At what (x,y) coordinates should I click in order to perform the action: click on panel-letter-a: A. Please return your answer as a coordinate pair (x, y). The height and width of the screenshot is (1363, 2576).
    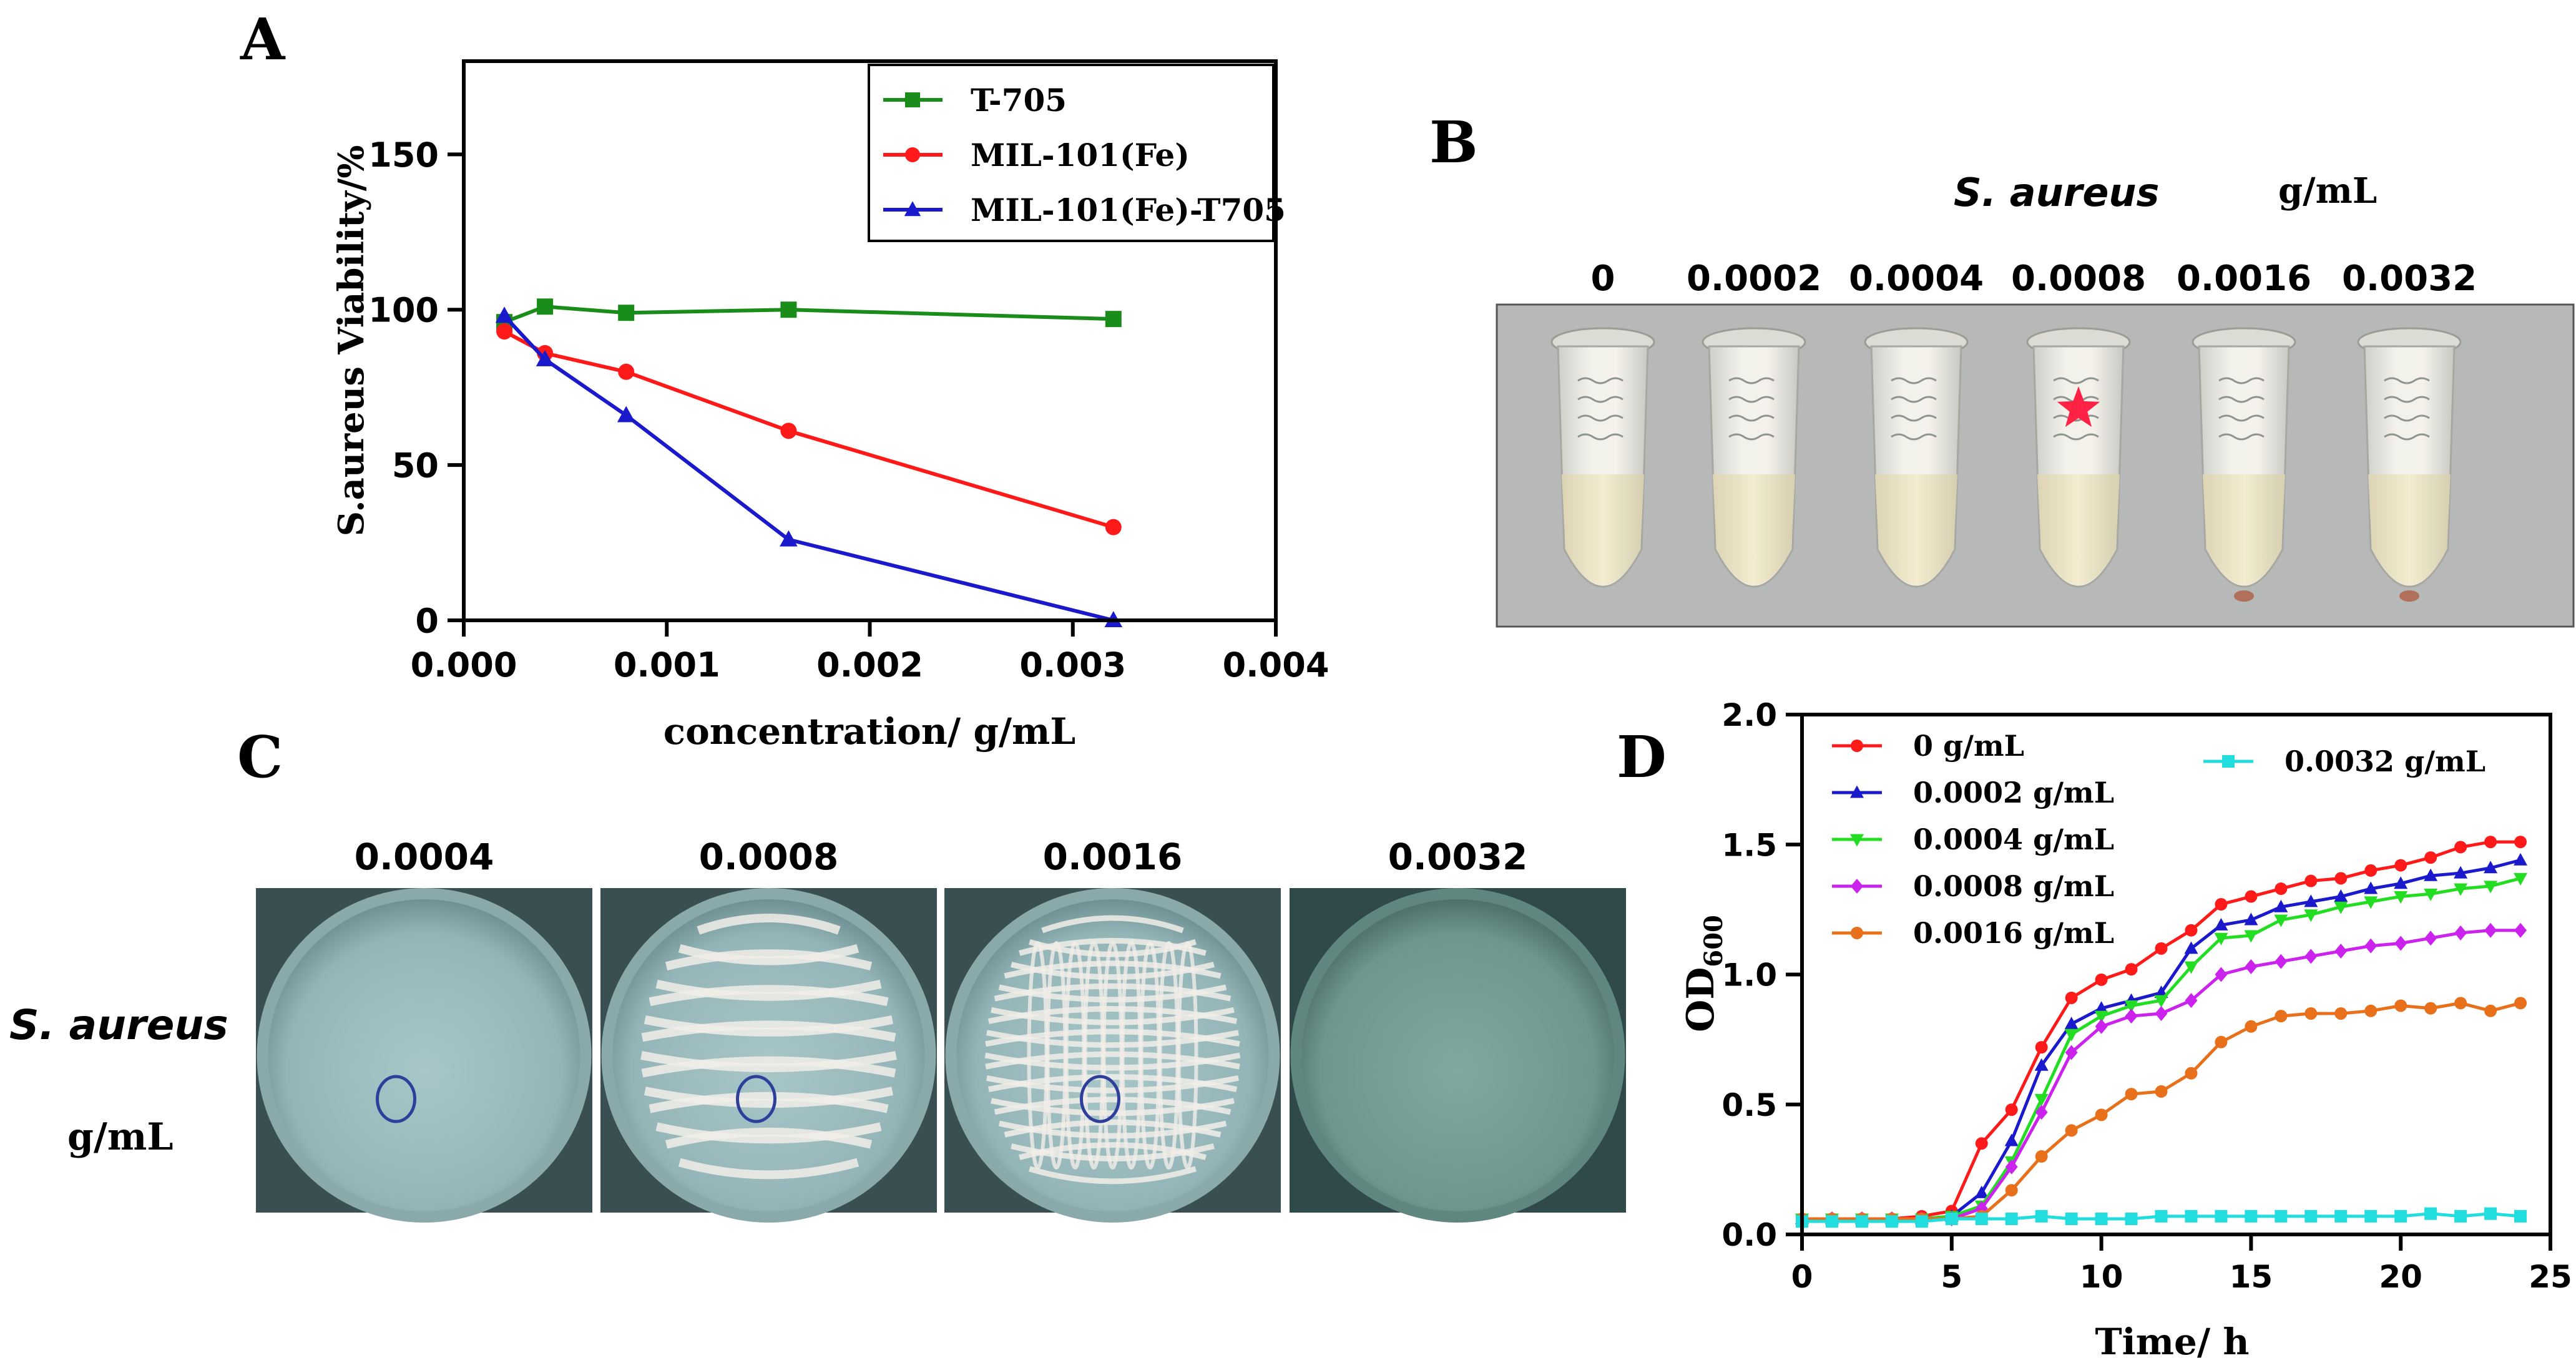
    Looking at the image, I should click on (263, 39).